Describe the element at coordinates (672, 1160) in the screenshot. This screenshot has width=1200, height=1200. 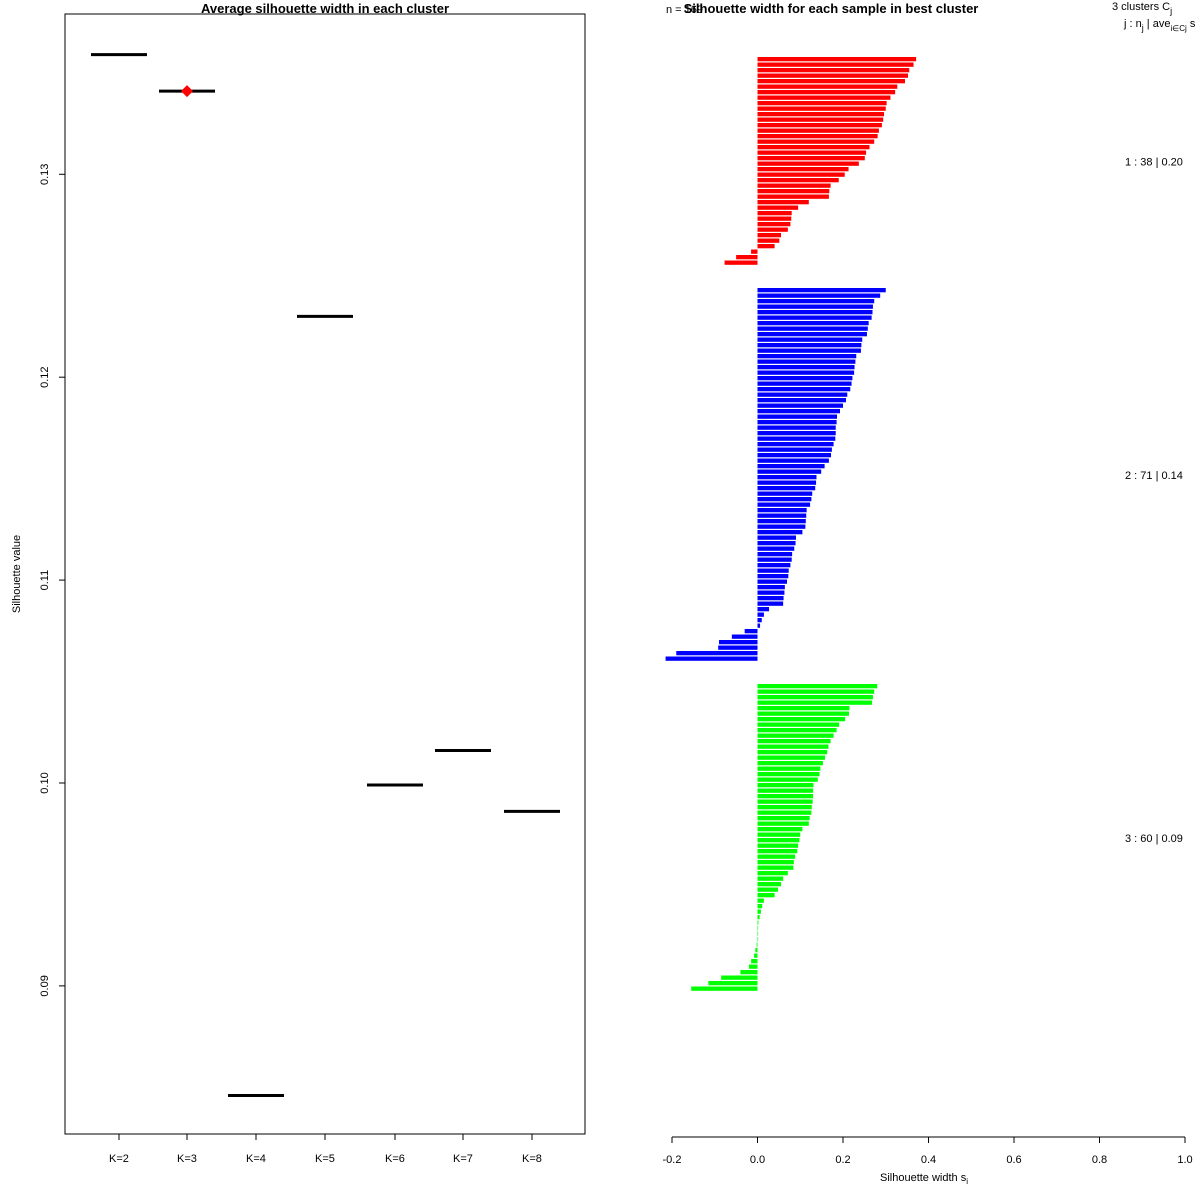
I see `right-x-tick-label: -0.2` at that location.